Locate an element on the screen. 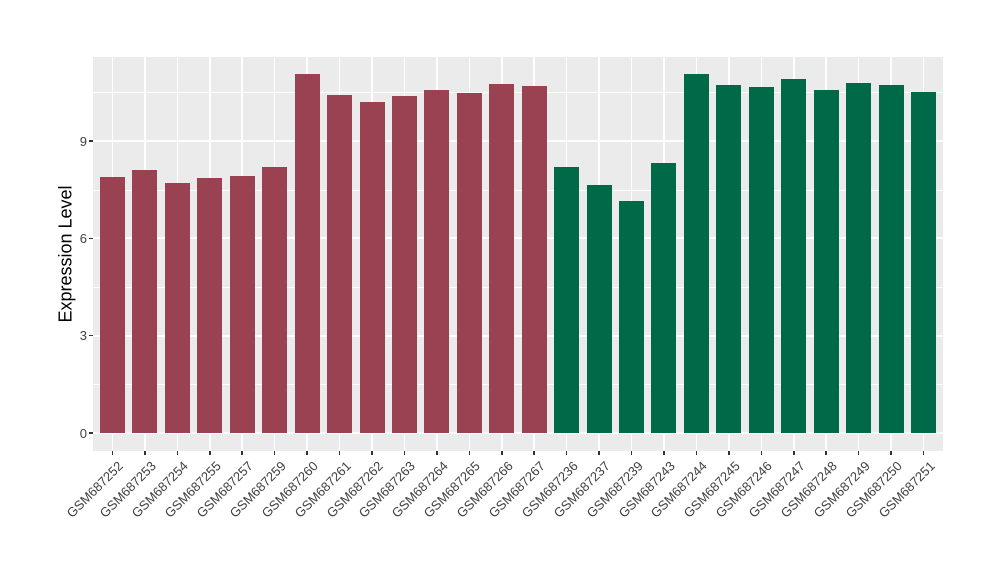  y-tick-label: 9 is located at coordinates (83, 141).